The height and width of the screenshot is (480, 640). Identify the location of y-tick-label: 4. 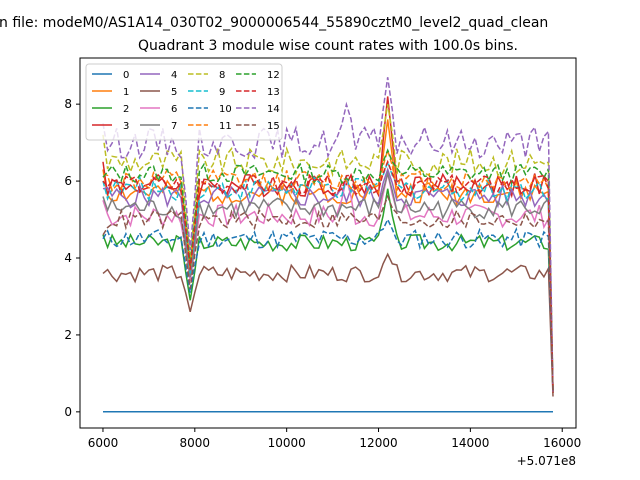
(68, 258).